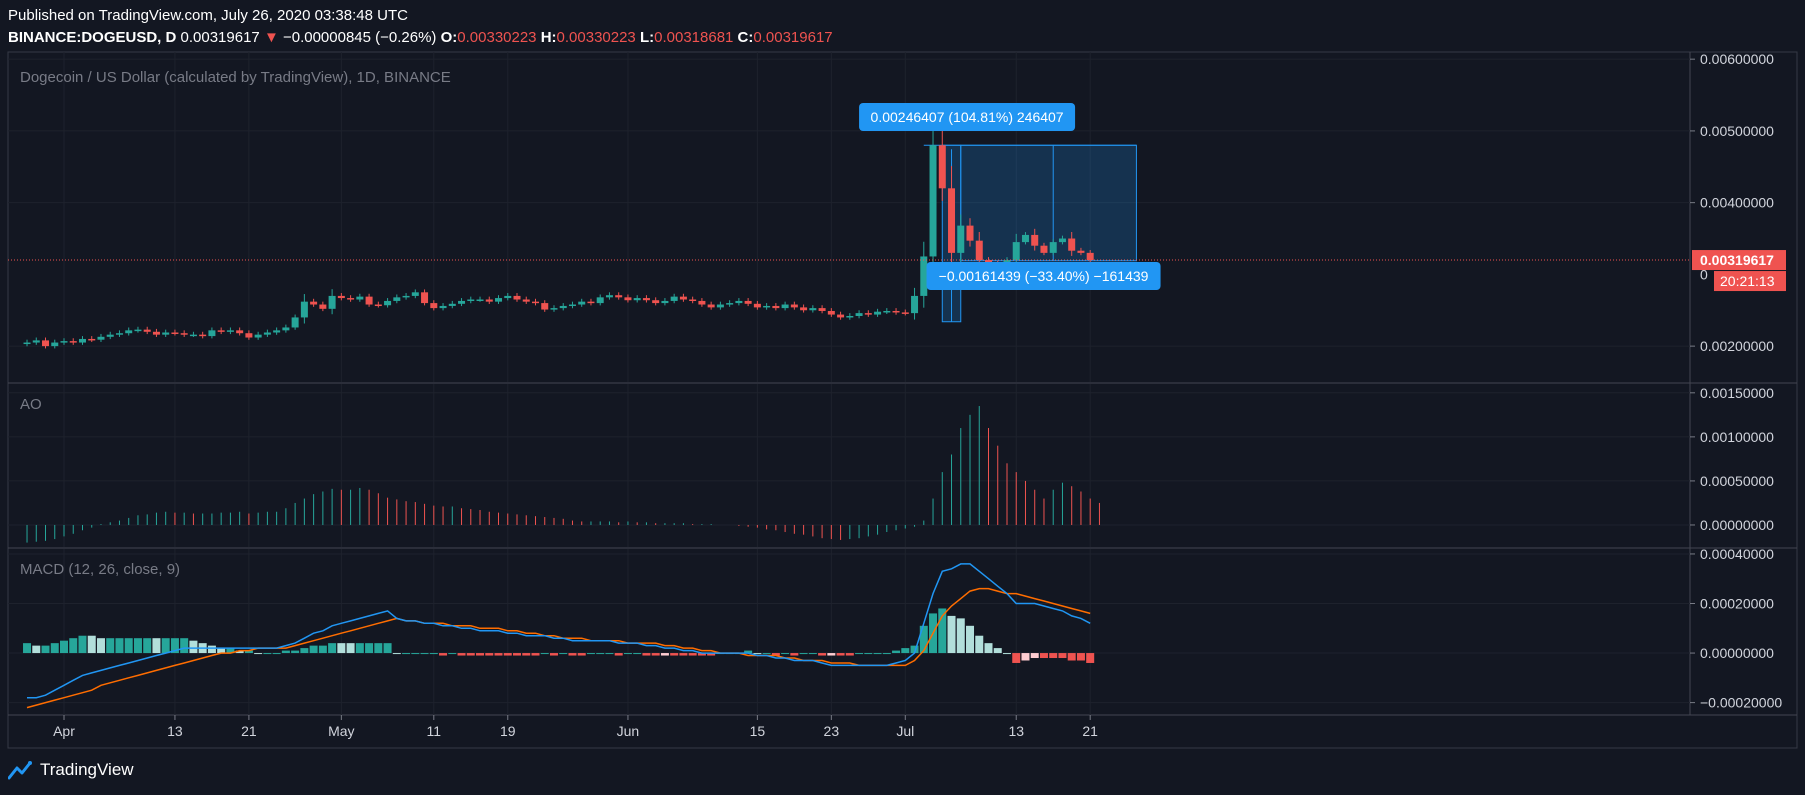 The width and height of the screenshot is (1805, 795). What do you see at coordinates (694, 37) in the screenshot?
I see `low-value: 0.00318681` at bounding box center [694, 37].